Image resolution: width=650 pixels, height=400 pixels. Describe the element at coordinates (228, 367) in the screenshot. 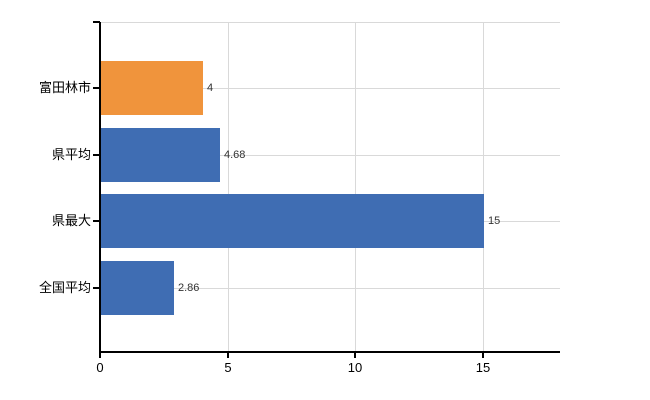

I see `x-tick-label: 5` at that location.